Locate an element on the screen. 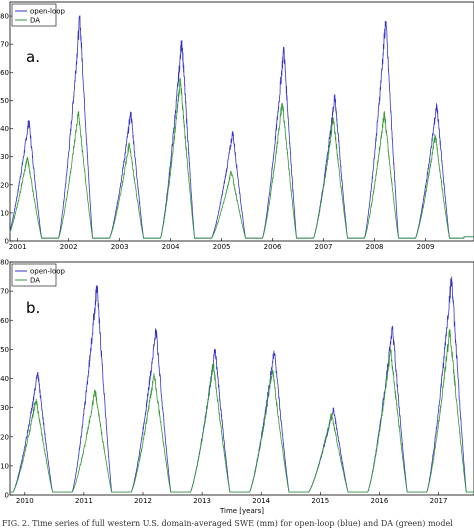 This screenshot has width=474, height=529. panel-b-label: b. is located at coordinates (33, 308).